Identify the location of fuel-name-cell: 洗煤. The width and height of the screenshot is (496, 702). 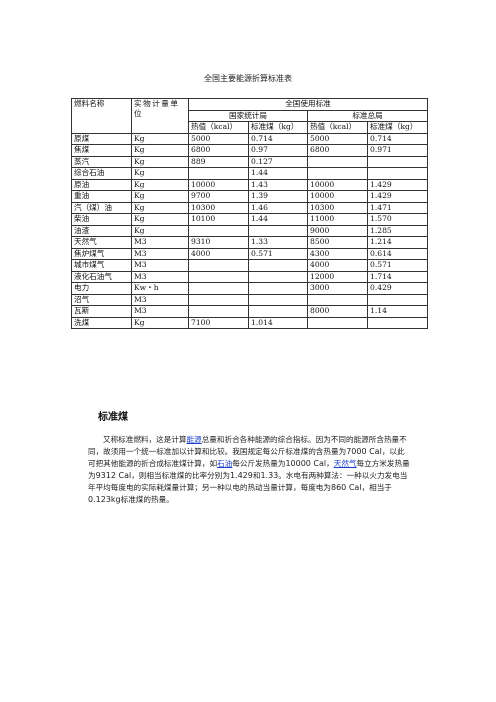
(101, 322).